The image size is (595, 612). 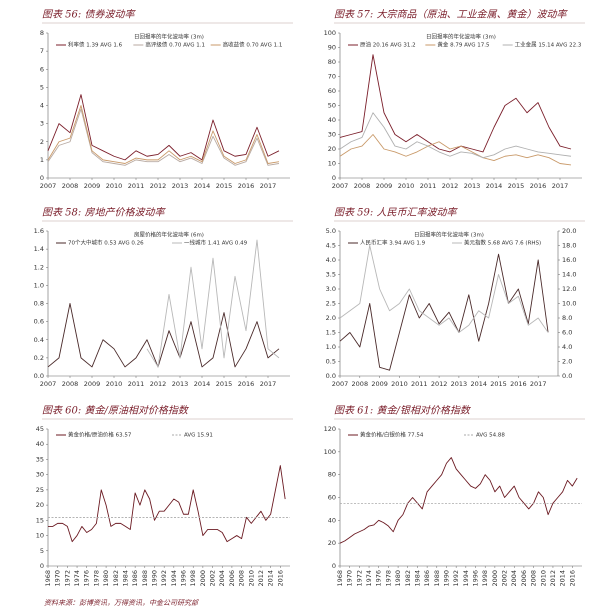 What do you see at coordinates (331, 246) in the screenshot?
I see `y-tick-label: 4.5` at bounding box center [331, 246].